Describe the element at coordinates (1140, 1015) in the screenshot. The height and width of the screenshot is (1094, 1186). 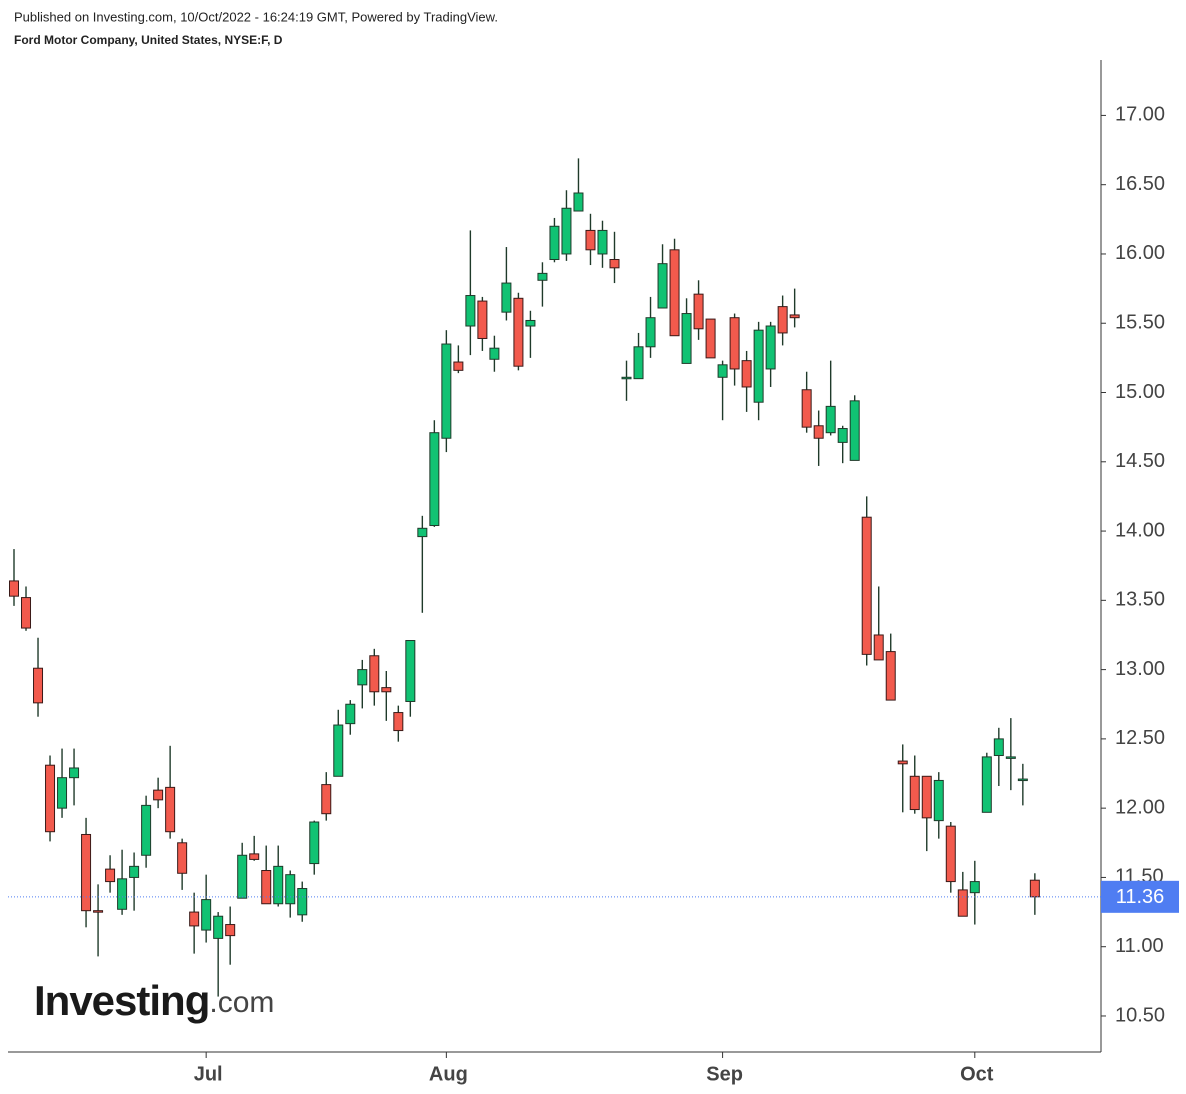
I see `y-tick-label: 10.50` at that location.